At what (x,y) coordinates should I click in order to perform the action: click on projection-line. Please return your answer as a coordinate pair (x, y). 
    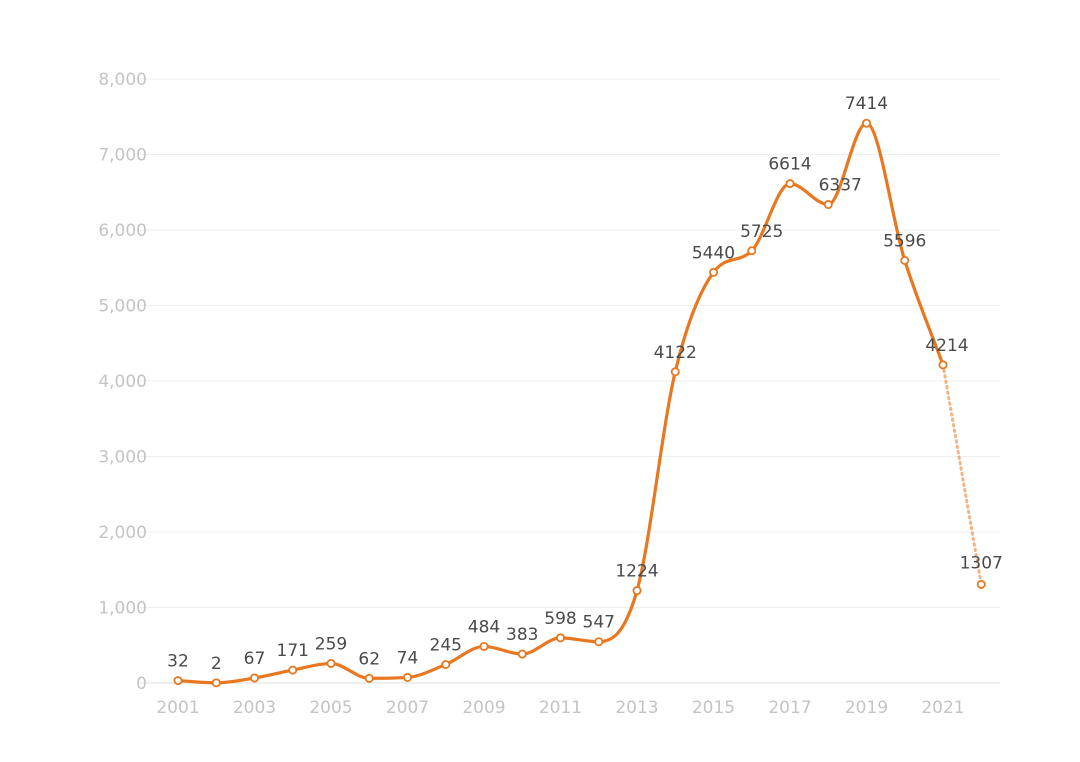
    Looking at the image, I should click on (962, 474).